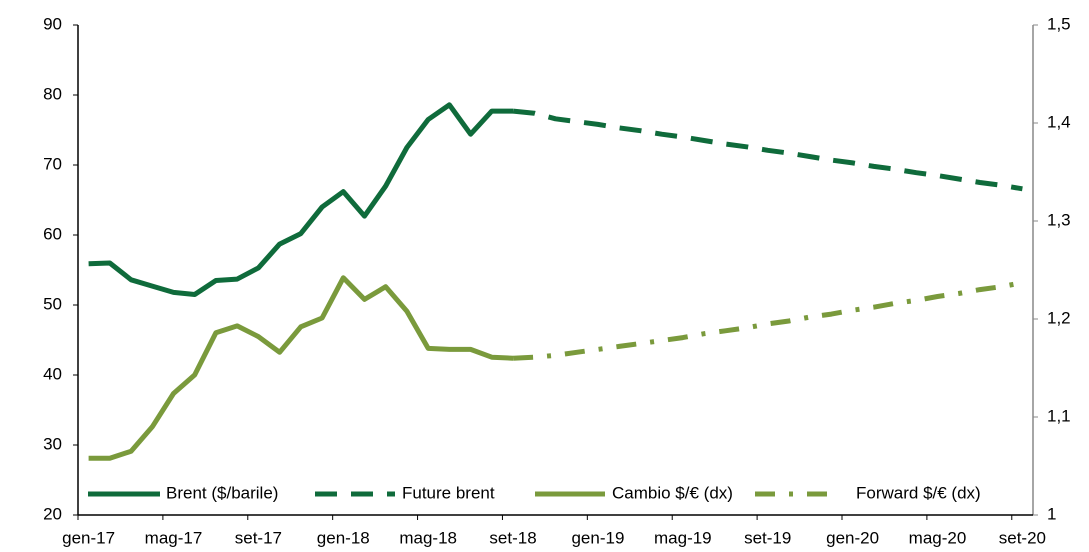 The width and height of the screenshot is (1089, 552). What do you see at coordinates (852, 537) in the screenshot?
I see `x-tick-label: gen-20` at bounding box center [852, 537].